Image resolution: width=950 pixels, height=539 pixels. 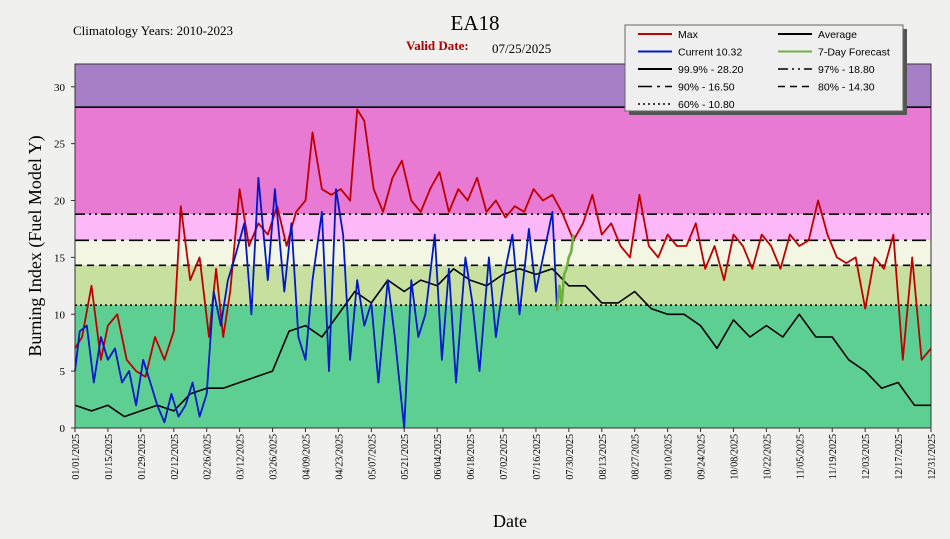 What do you see at coordinates (846, 70) in the screenshot?
I see `legend-label: 97% - 18.80` at bounding box center [846, 70].